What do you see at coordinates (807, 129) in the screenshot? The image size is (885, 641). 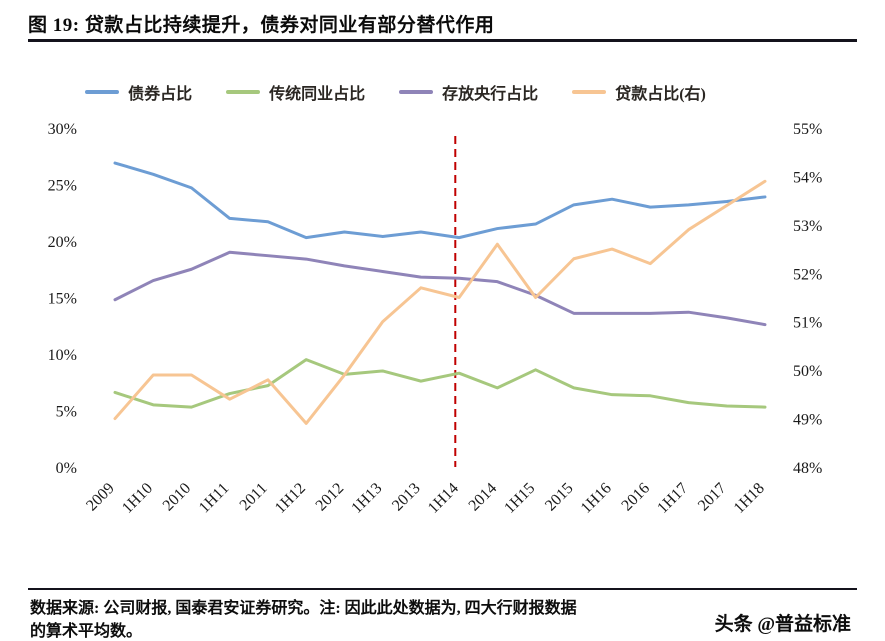 I see `right-axis-tick-label: 55%` at bounding box center [807, 129].